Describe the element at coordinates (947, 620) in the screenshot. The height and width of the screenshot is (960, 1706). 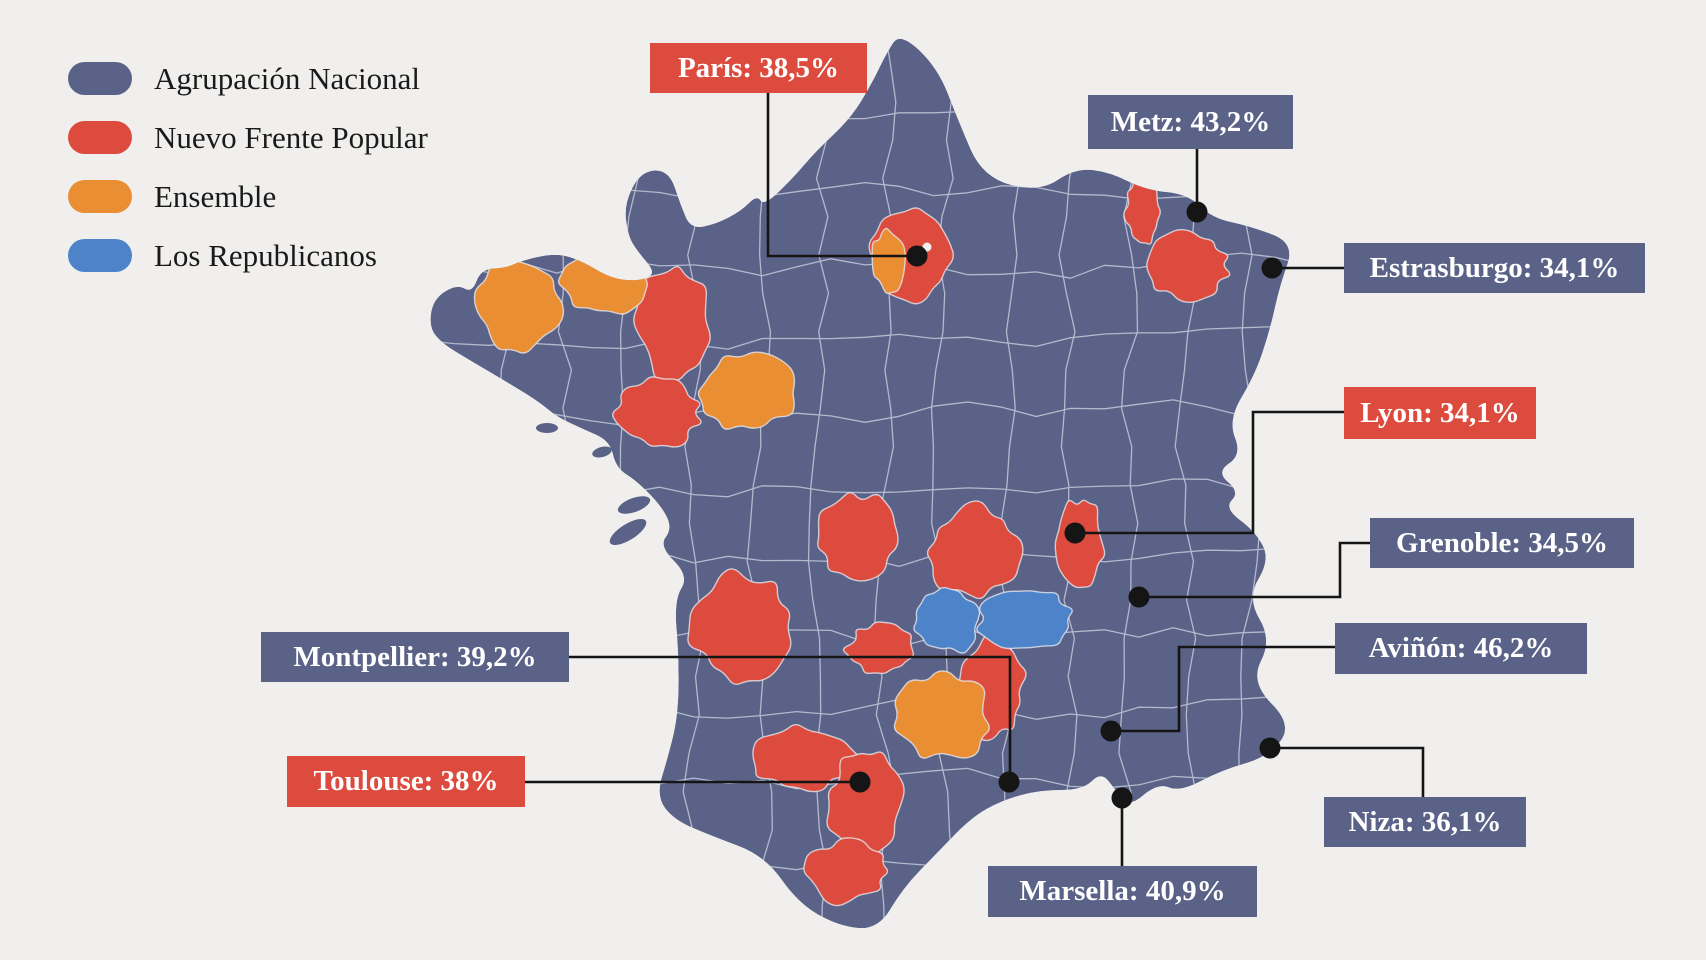
I see `region-cantal` at that location.